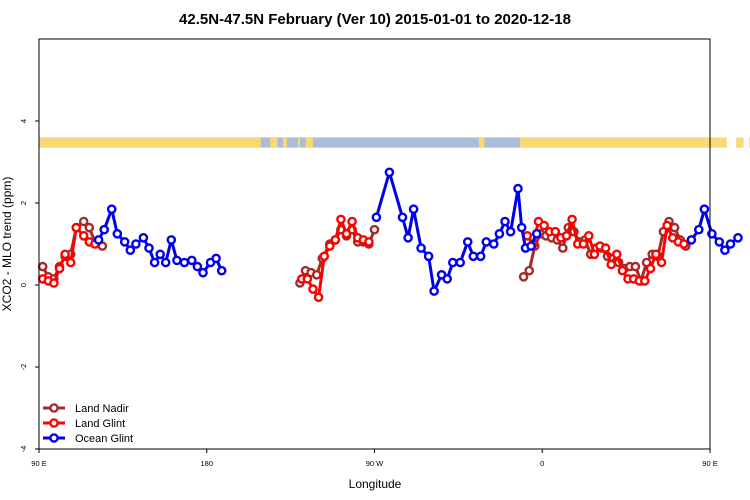  I want to click on x-tick-label: 90 E, so click(709, 463).